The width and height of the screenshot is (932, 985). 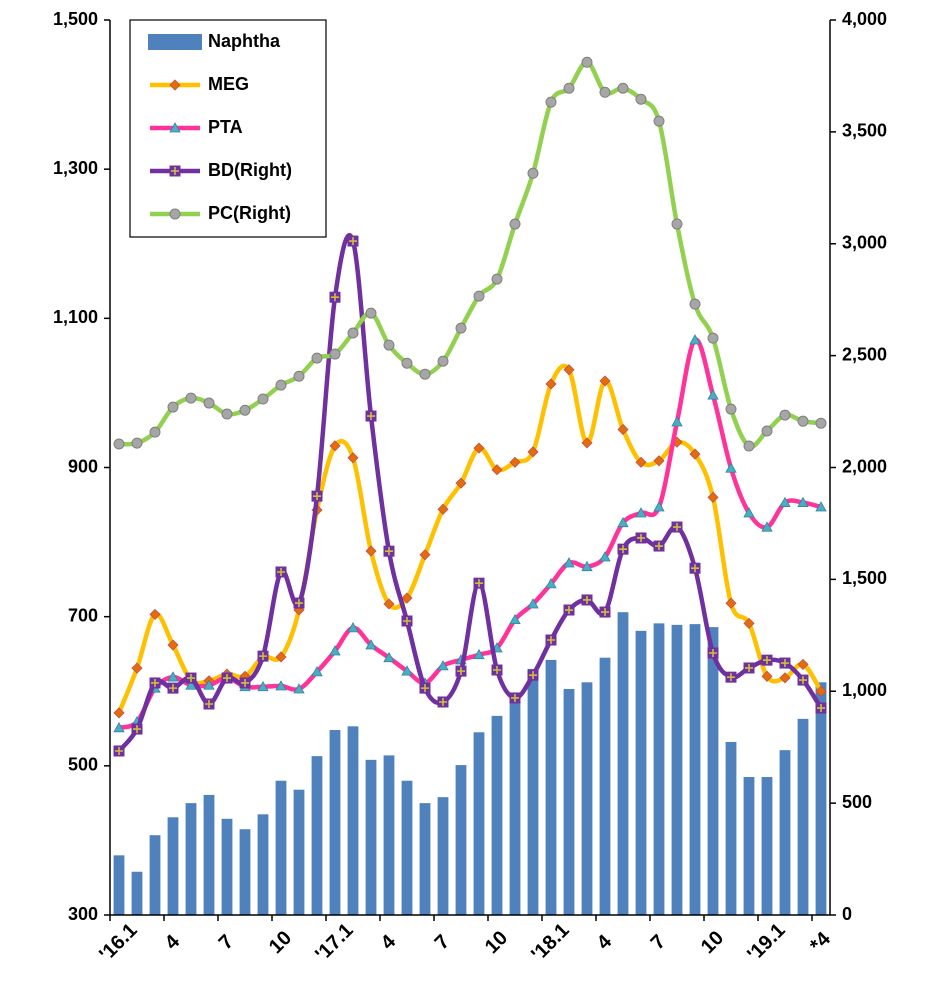 What do you see at coordinates (228, 84) in the screenshot?
I see `legend-label: MEG` at bounding box center [228, 84].